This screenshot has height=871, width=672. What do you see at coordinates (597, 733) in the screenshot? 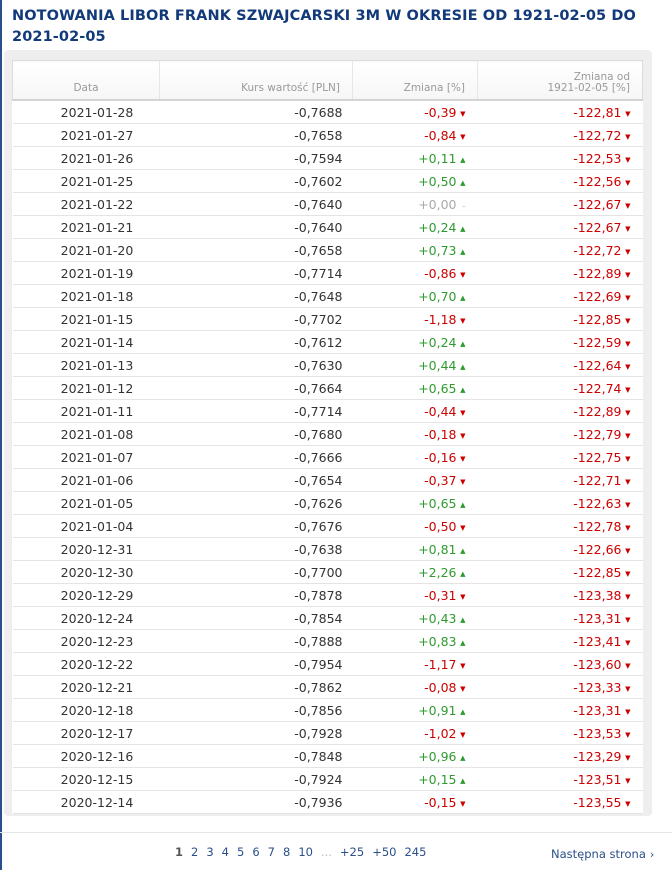
I see `change-since-value: -123,53` at bounding box center [597, 733].